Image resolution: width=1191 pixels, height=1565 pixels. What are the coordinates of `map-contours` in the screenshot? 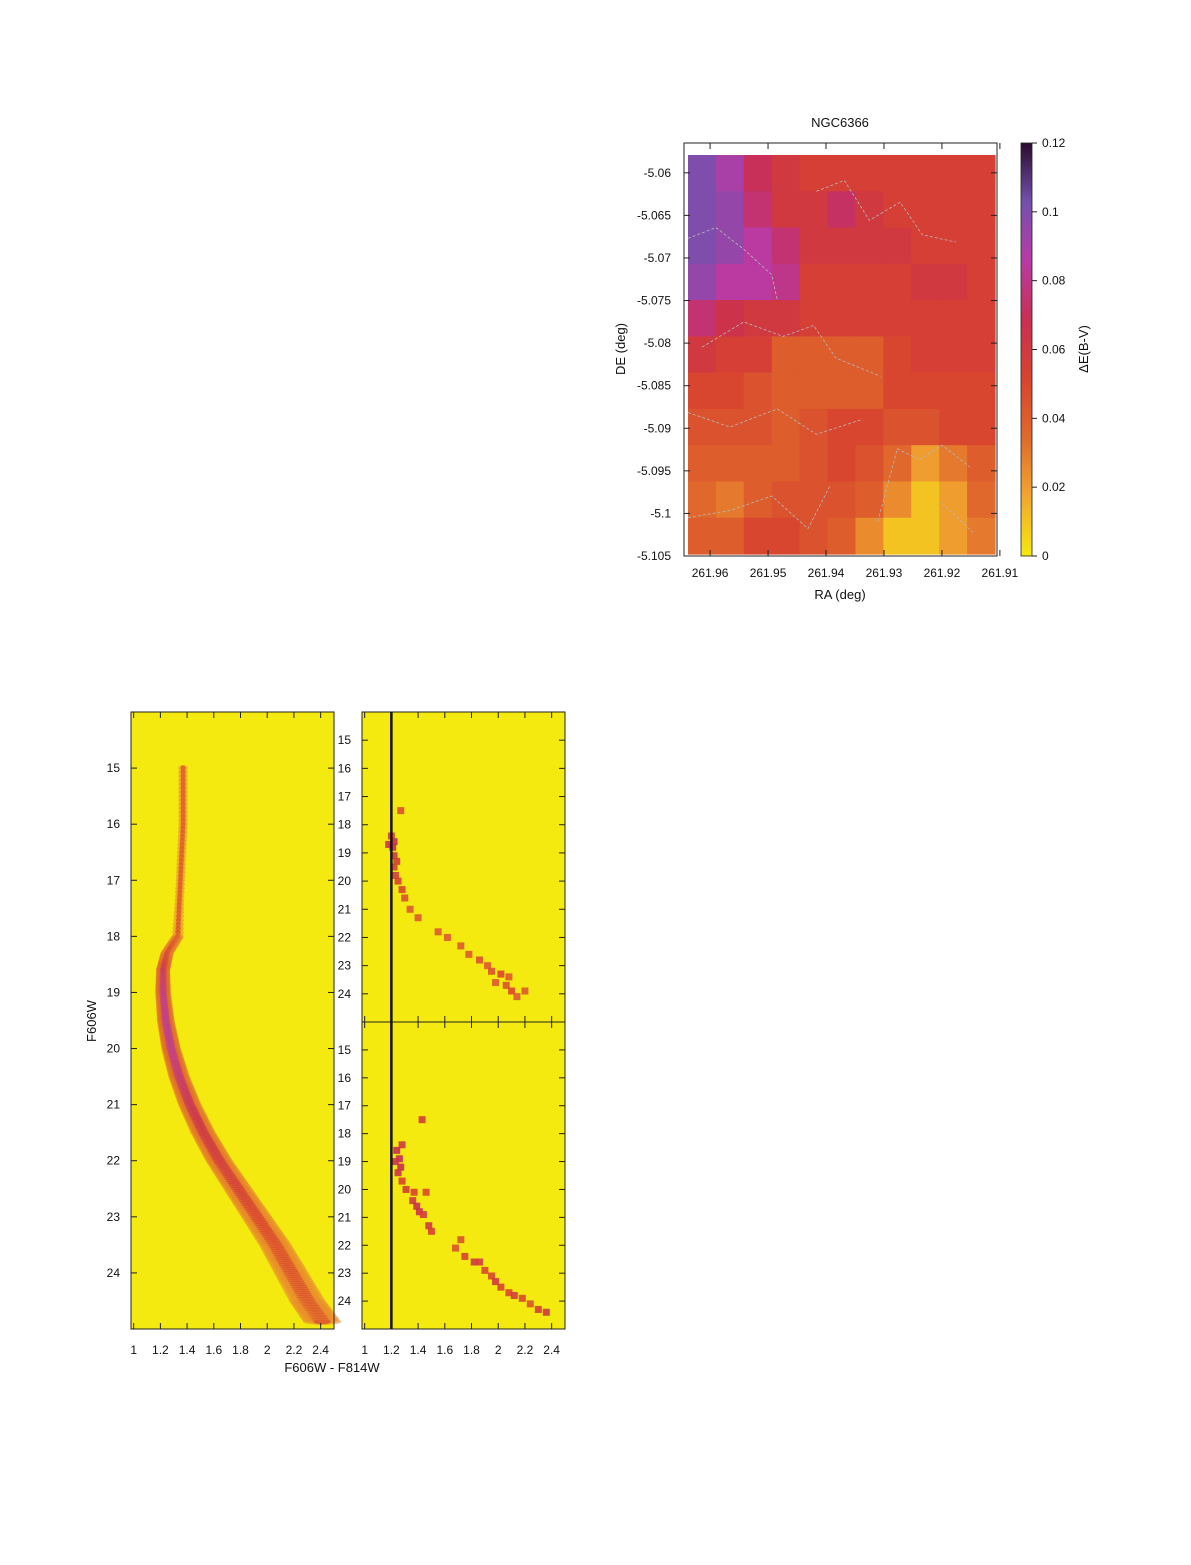 It's located at (830, 356).